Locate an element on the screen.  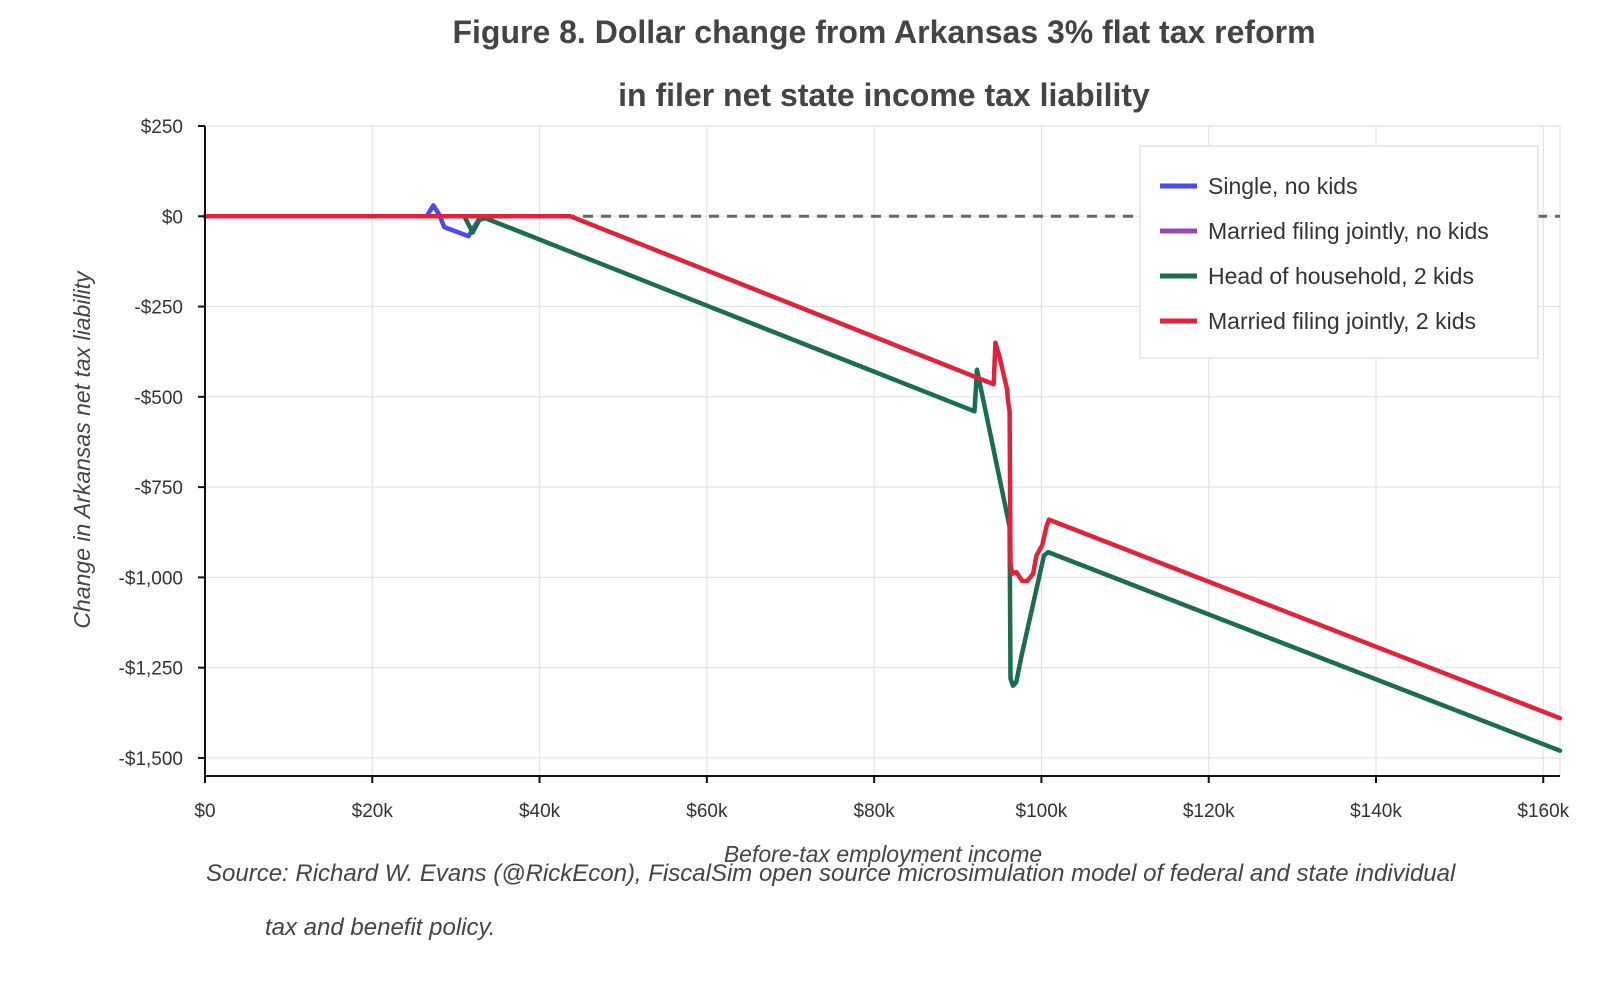
x-axis-label: Before-tax employment income is located at coordinates (883, 854).